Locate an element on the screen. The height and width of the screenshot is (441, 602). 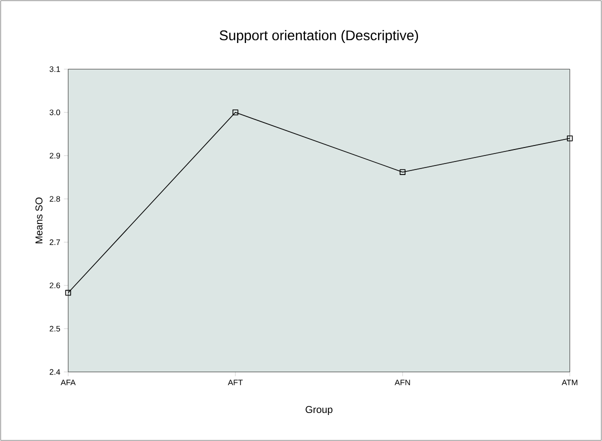
y-axis-title: Means SO is located at coordinates (38, 220).